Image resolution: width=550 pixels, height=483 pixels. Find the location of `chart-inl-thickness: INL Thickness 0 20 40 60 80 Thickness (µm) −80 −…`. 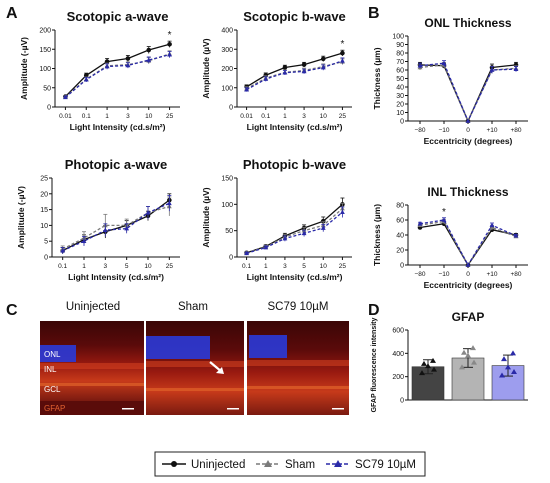

chart-inl-thickness: INL Thickness 0 20 40 60 80 Thickness (µm) −80 −… is located at coordinates (450, 237).